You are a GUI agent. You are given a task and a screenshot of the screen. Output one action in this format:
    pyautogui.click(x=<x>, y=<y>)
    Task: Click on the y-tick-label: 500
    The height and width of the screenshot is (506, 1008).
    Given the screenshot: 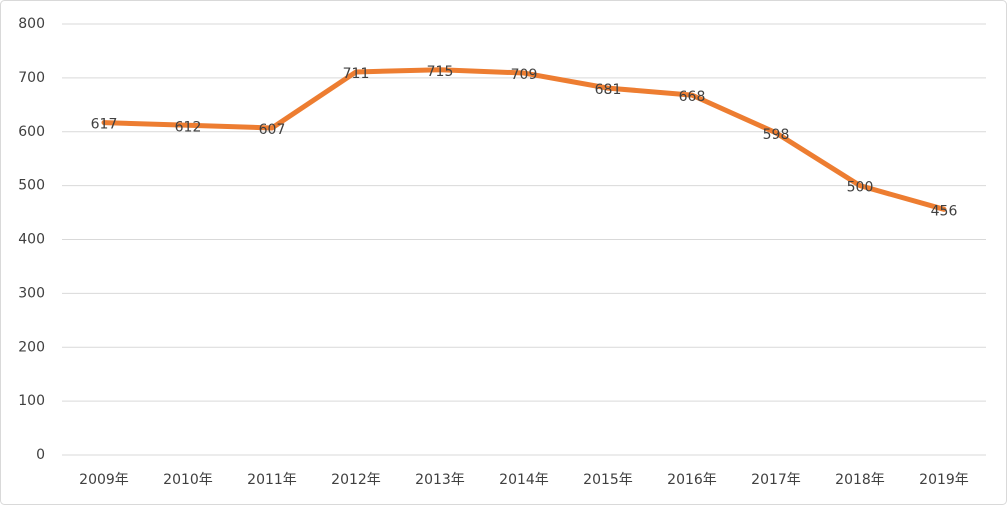 What is the action you would take?
    pyautogui.click(x=31, y=186)
    